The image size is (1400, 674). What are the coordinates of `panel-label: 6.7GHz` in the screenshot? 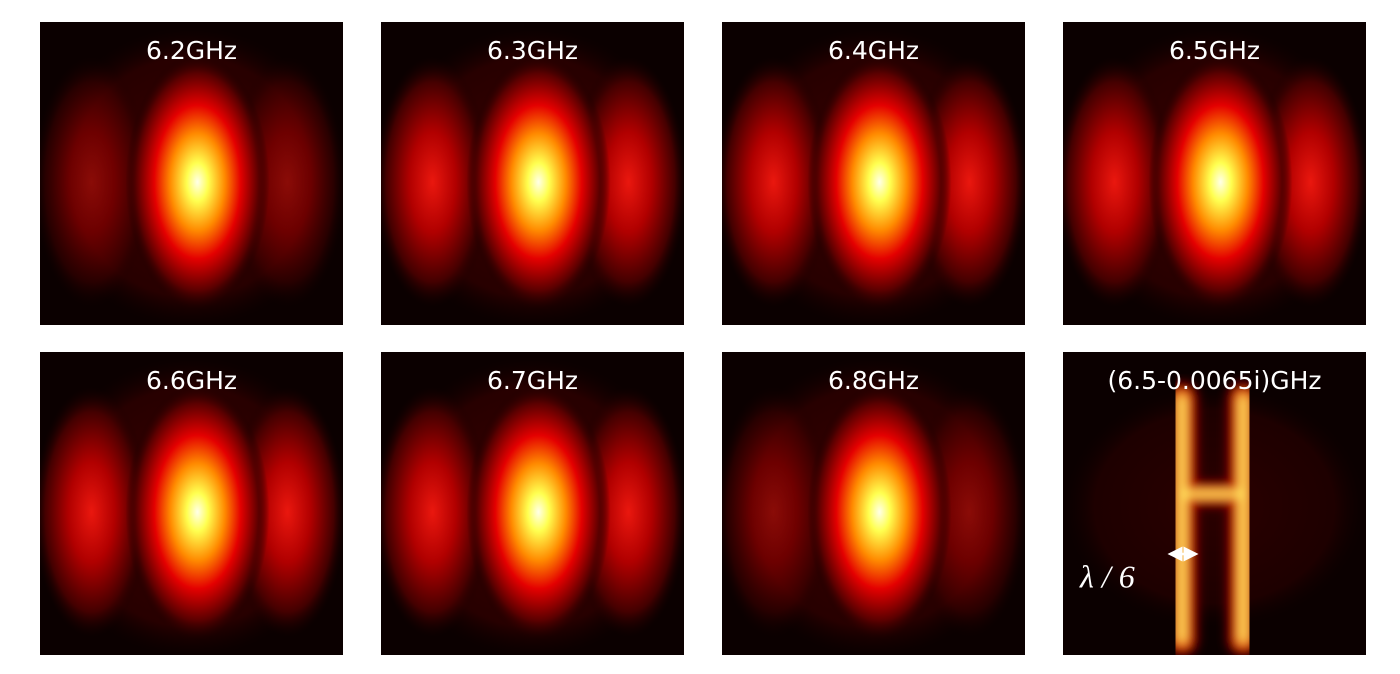 It's located at (532, 380).